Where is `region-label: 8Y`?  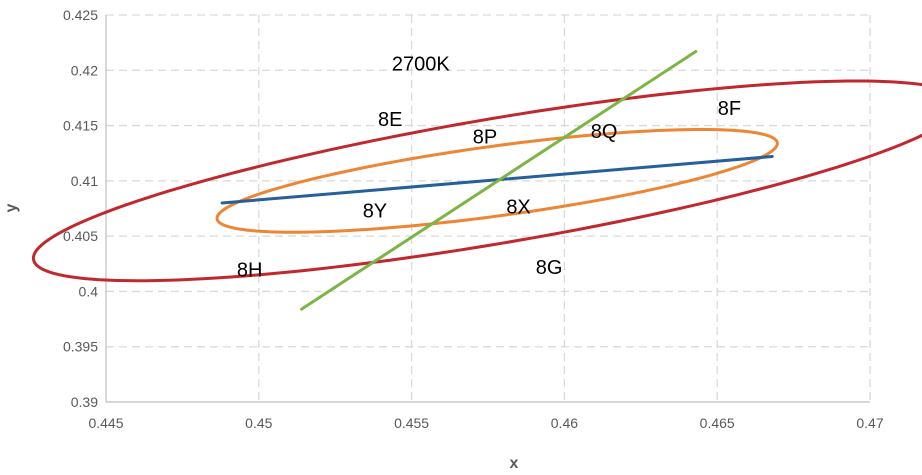
region-label: 8Y is located at coordinates (375, 212).